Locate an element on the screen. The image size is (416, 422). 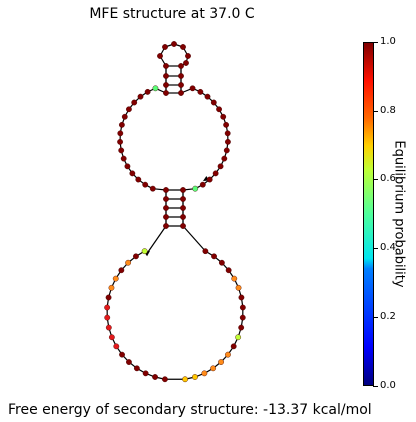
colorbar-tick-label: 1.0 is located at coordinates (388, 41).